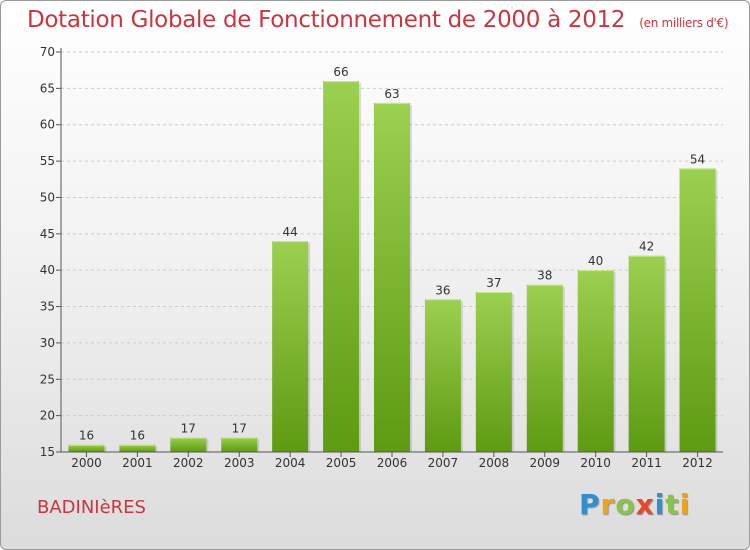 The image size is (750, 550). Describe the element at coordinates (697, 463) in the screenshot. I see `x-tick-label: 2012` at that location.